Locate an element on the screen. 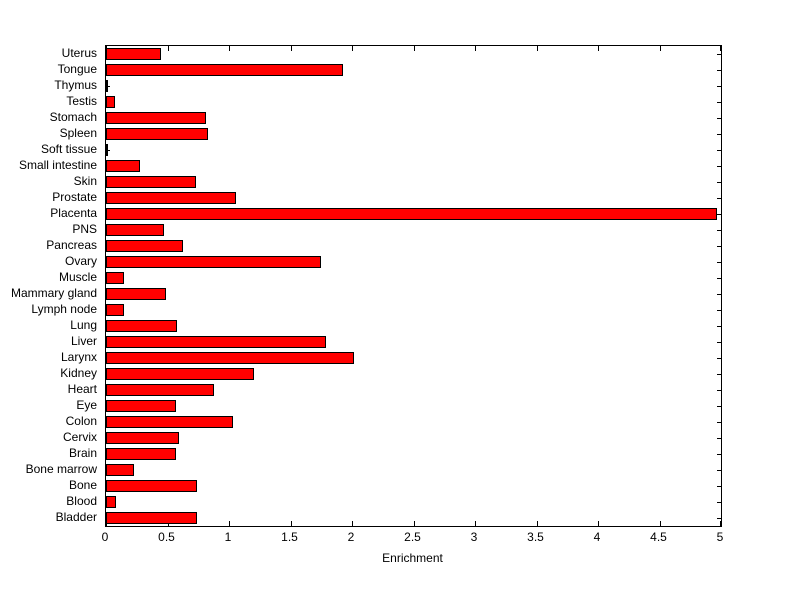 The width and height of the screenshot is (800, 599). x-tick-label: 3 is located at coordinates (474, 537).